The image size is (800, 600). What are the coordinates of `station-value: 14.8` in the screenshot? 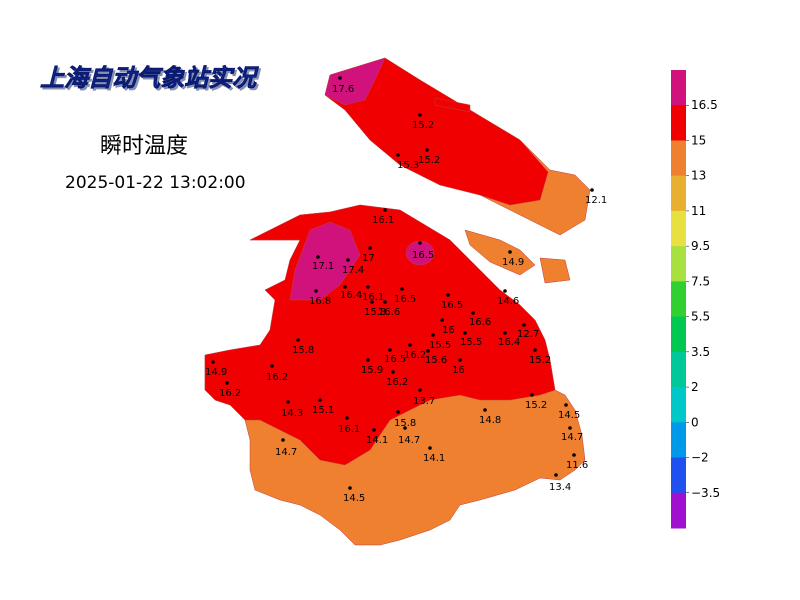 It's located at (490, 420).